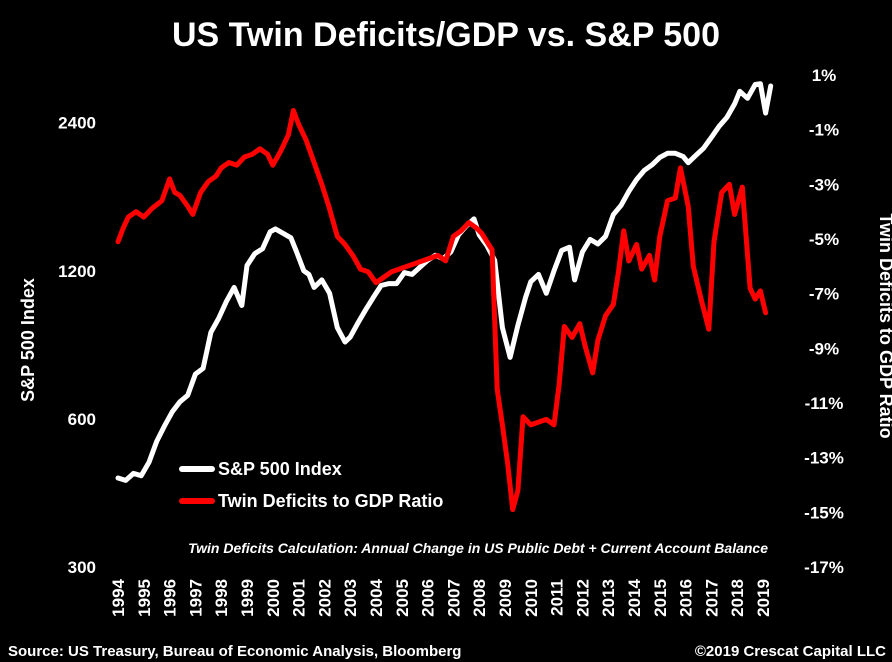 The width and height of the screenshot is (892, 662). I want to click on right-tick-label: -5%, so click(824, 239).